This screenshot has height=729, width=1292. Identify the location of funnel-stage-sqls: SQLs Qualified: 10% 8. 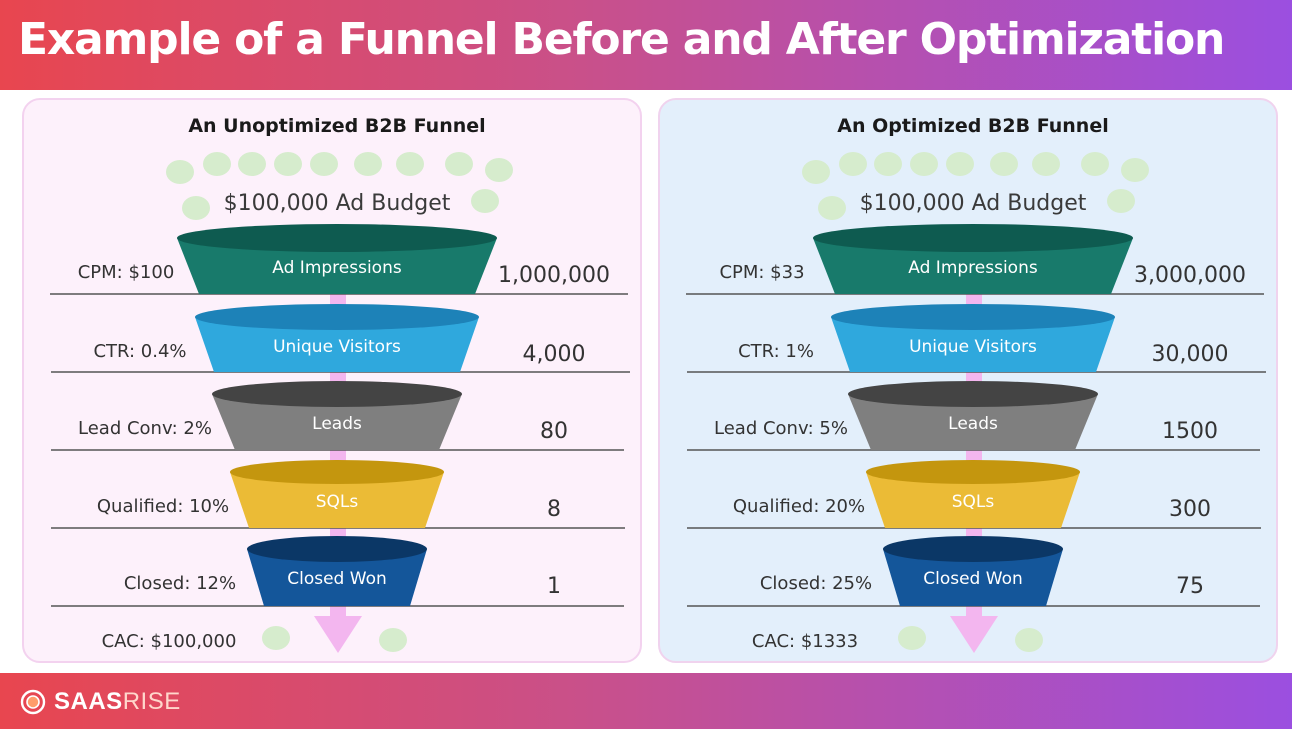
(329, 494).